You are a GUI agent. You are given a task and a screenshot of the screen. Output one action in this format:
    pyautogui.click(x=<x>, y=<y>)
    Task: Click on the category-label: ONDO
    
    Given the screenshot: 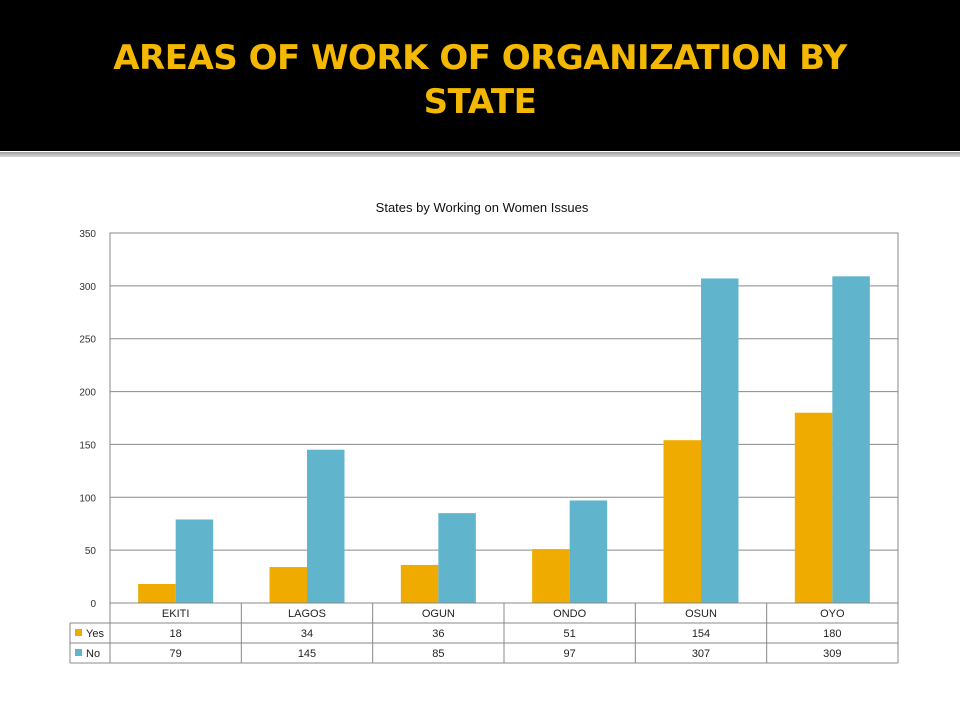 What is the action you would take?
    pyautogui.click(x=569, y=614)
    